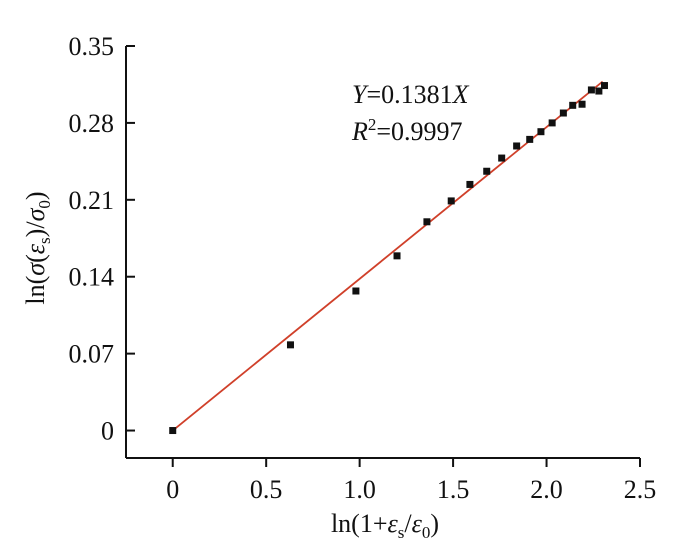 Image resolution: width=679 pixels, height=556 pixels. I want to click on x-tick-label-0: 0, so click(172, 489).